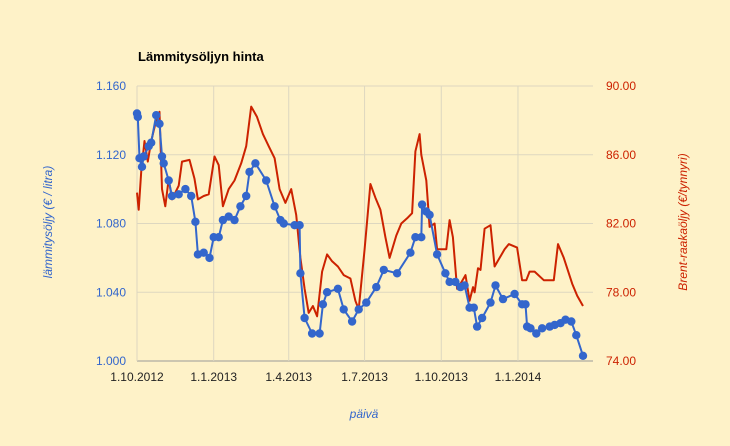  Describe the element at coordinates (111, 292) in the screenshot. I see `left-tick-label: 1.040` at that location.